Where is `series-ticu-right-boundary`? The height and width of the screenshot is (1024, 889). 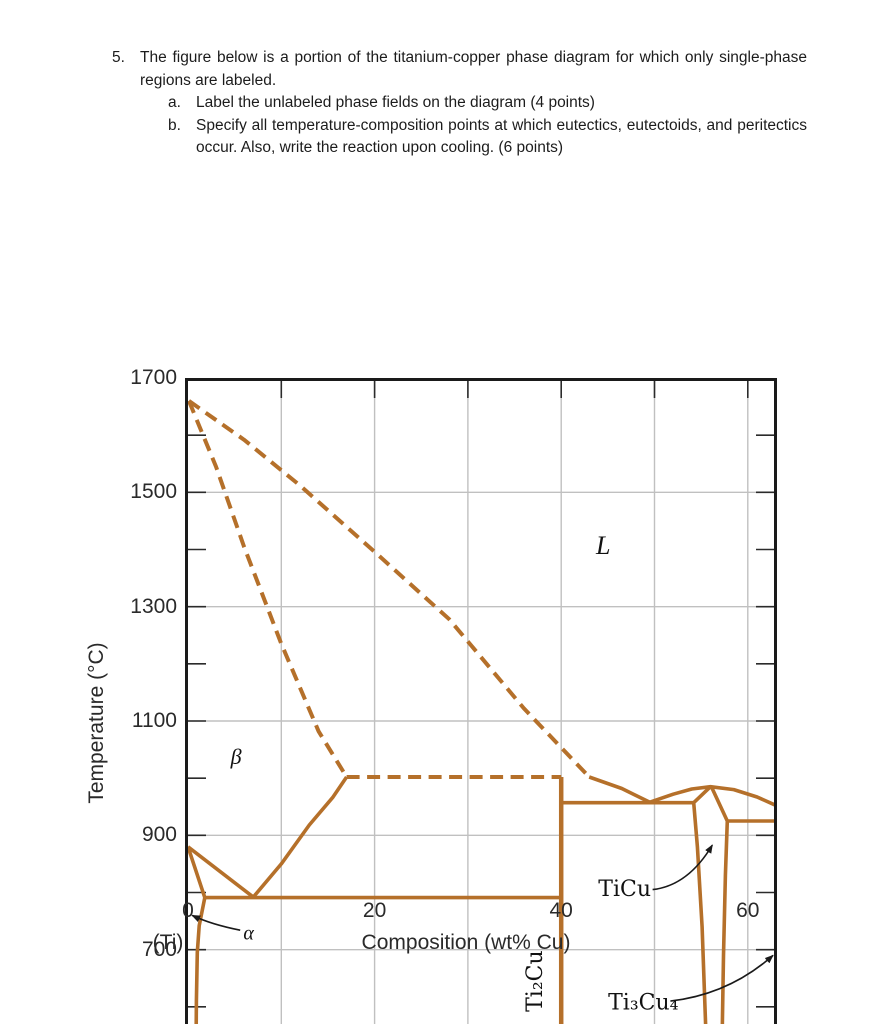 series-ticu-right-boundary is located at coordinates (719, 904).